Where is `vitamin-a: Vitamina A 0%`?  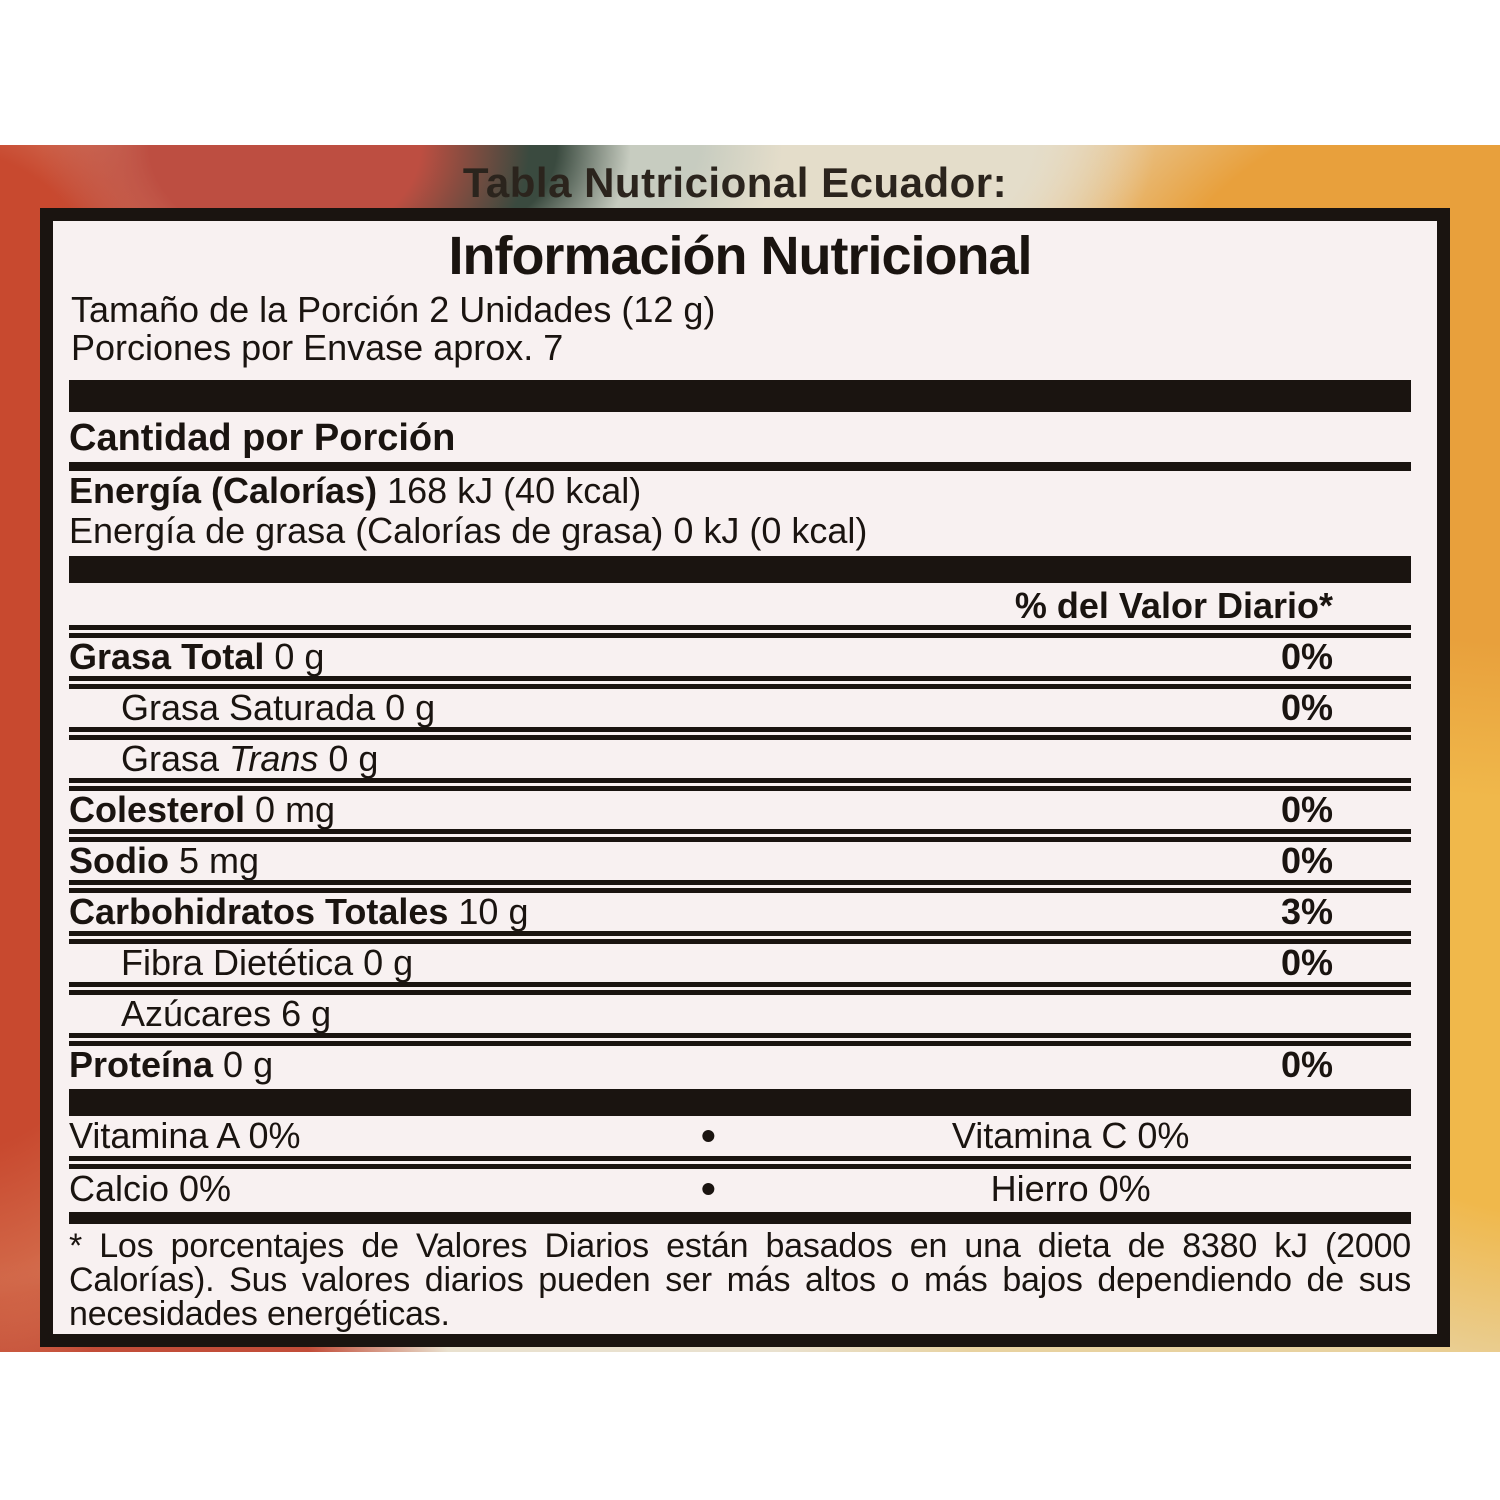 vitamin-a: Vitamina A 0% is located at coordinates (185, 1135).